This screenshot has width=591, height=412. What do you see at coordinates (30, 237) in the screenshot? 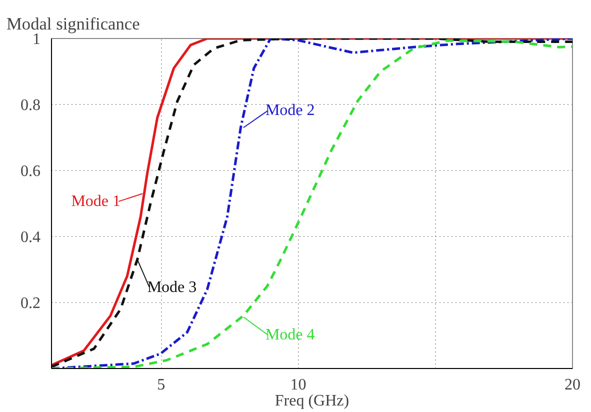
I see `y-tick-label: 0.4` at bounding box center [30, 237].